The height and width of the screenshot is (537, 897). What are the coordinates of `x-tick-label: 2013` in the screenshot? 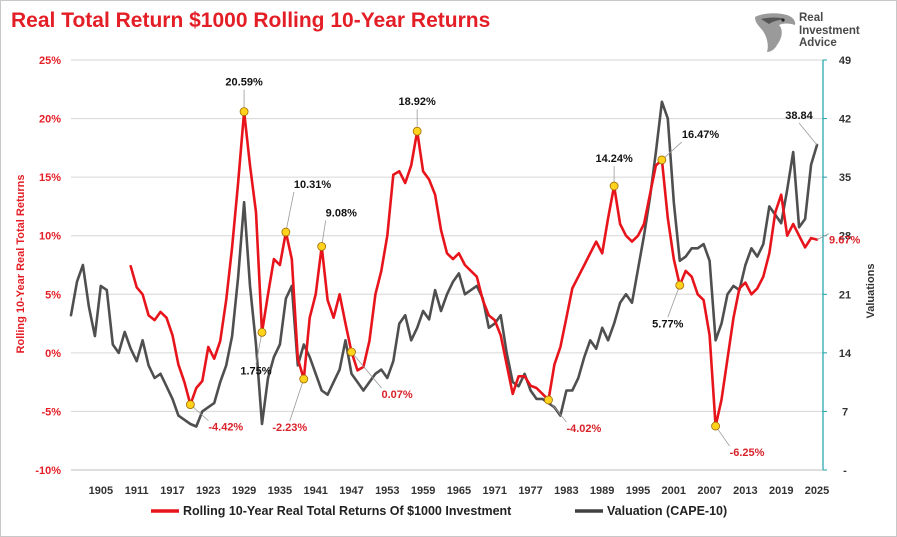 It's located at (745, 491).